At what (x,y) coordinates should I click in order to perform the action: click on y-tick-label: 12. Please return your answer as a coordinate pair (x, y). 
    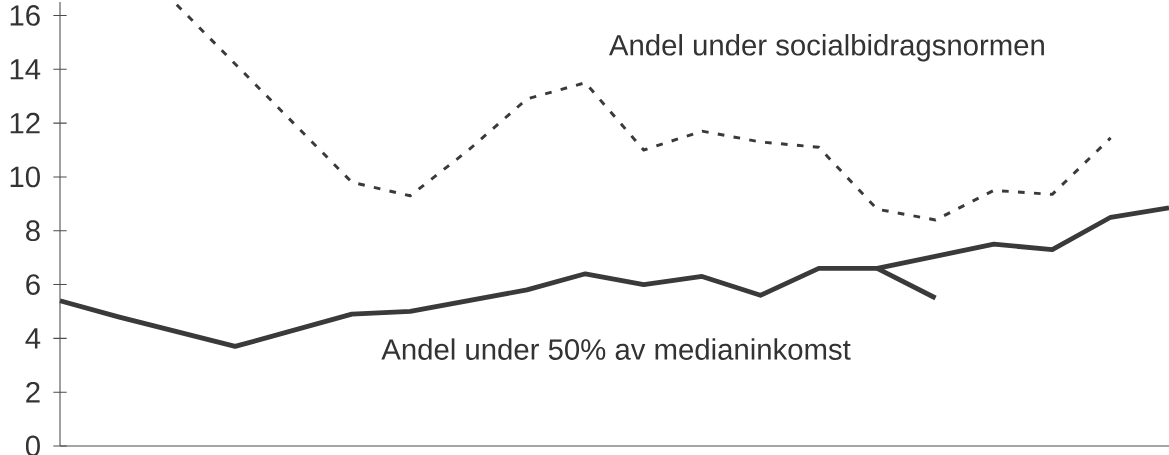
    Looking at the image, I should click on (25, 123).